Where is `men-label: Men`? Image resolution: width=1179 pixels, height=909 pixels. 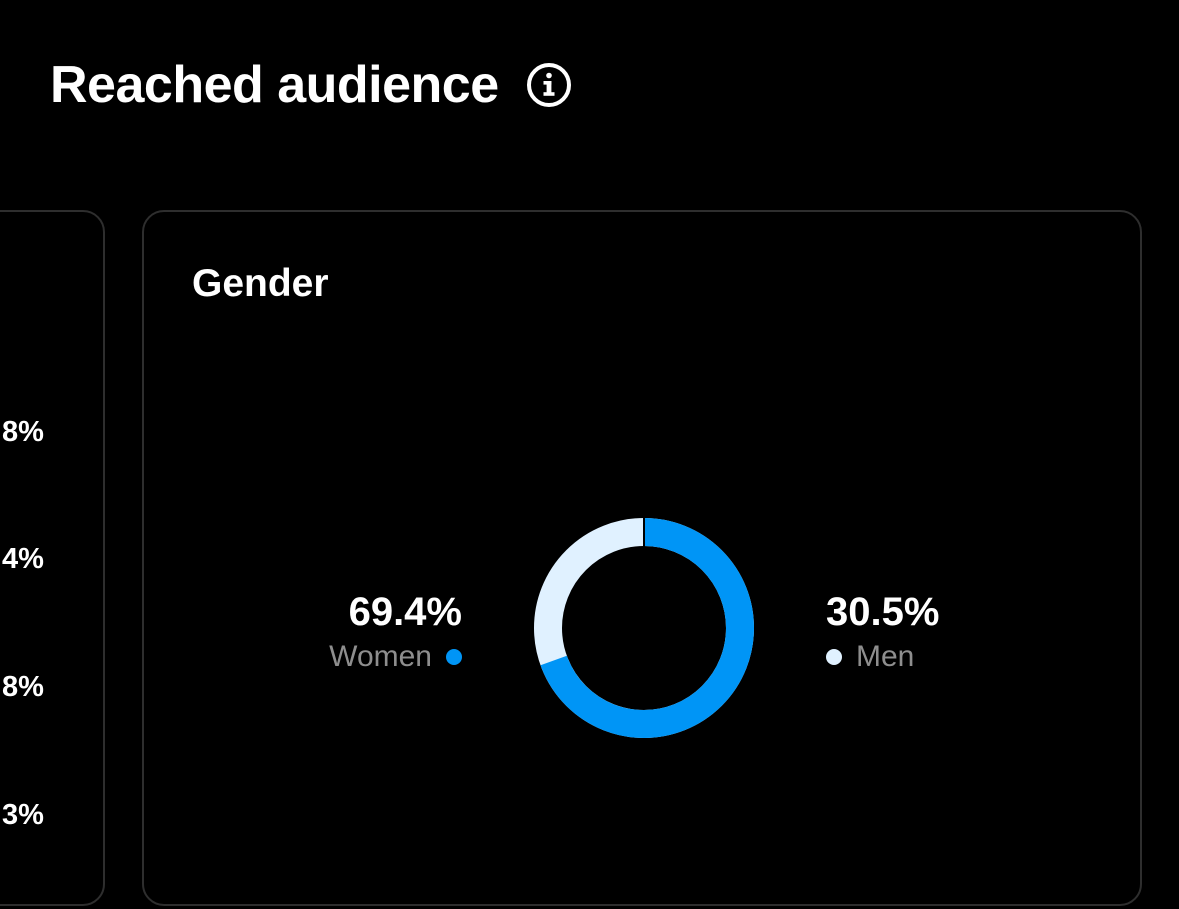 men-label: Men is located at coordinates (885, 656).